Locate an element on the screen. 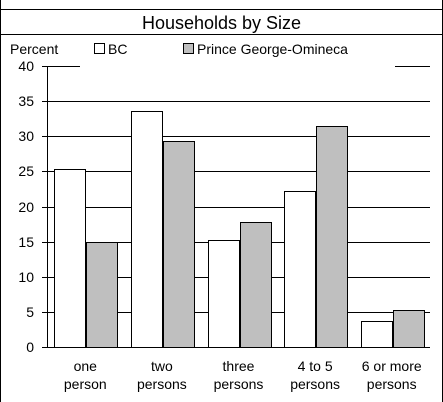  chart-title: Households by Size is located at coordinates (221, 23).